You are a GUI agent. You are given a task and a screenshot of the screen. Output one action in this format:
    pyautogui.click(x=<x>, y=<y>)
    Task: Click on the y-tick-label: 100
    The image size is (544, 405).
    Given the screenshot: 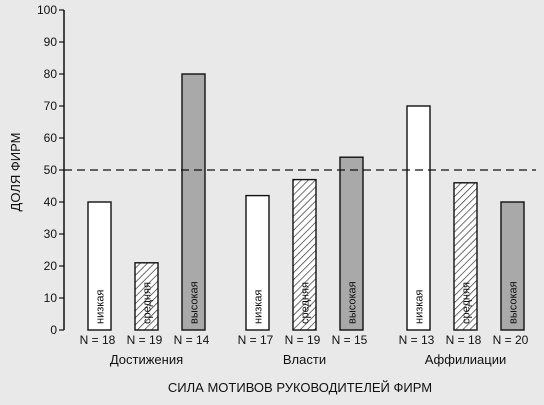 What is the action you would take?
    pyautogui.click(x=47, y=10)
    